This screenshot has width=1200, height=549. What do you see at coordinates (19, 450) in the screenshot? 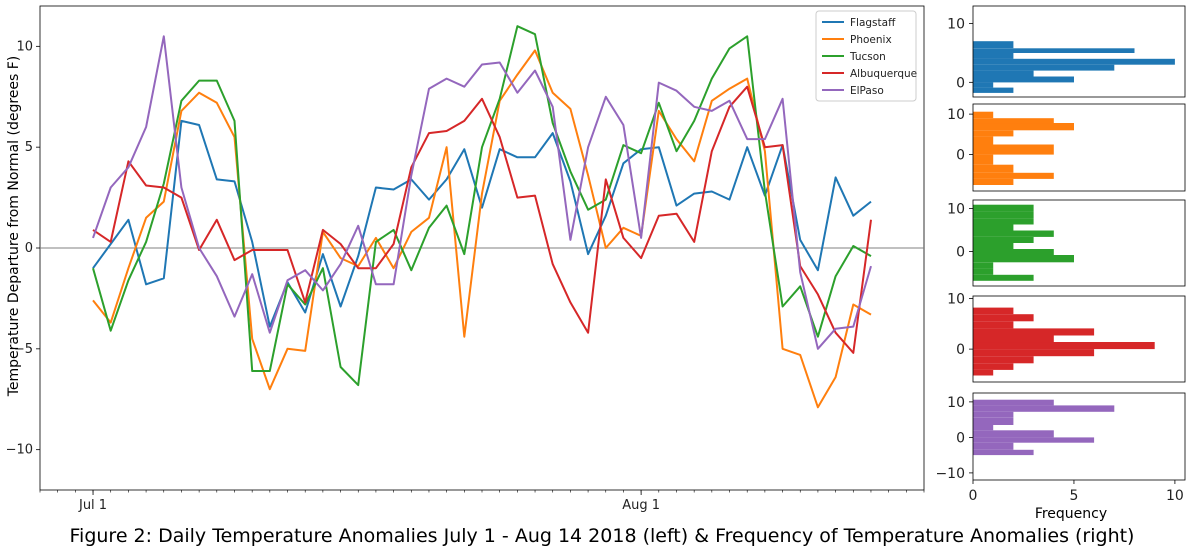
I see `y-tick-label: −10` at bounding box center [19, 450].